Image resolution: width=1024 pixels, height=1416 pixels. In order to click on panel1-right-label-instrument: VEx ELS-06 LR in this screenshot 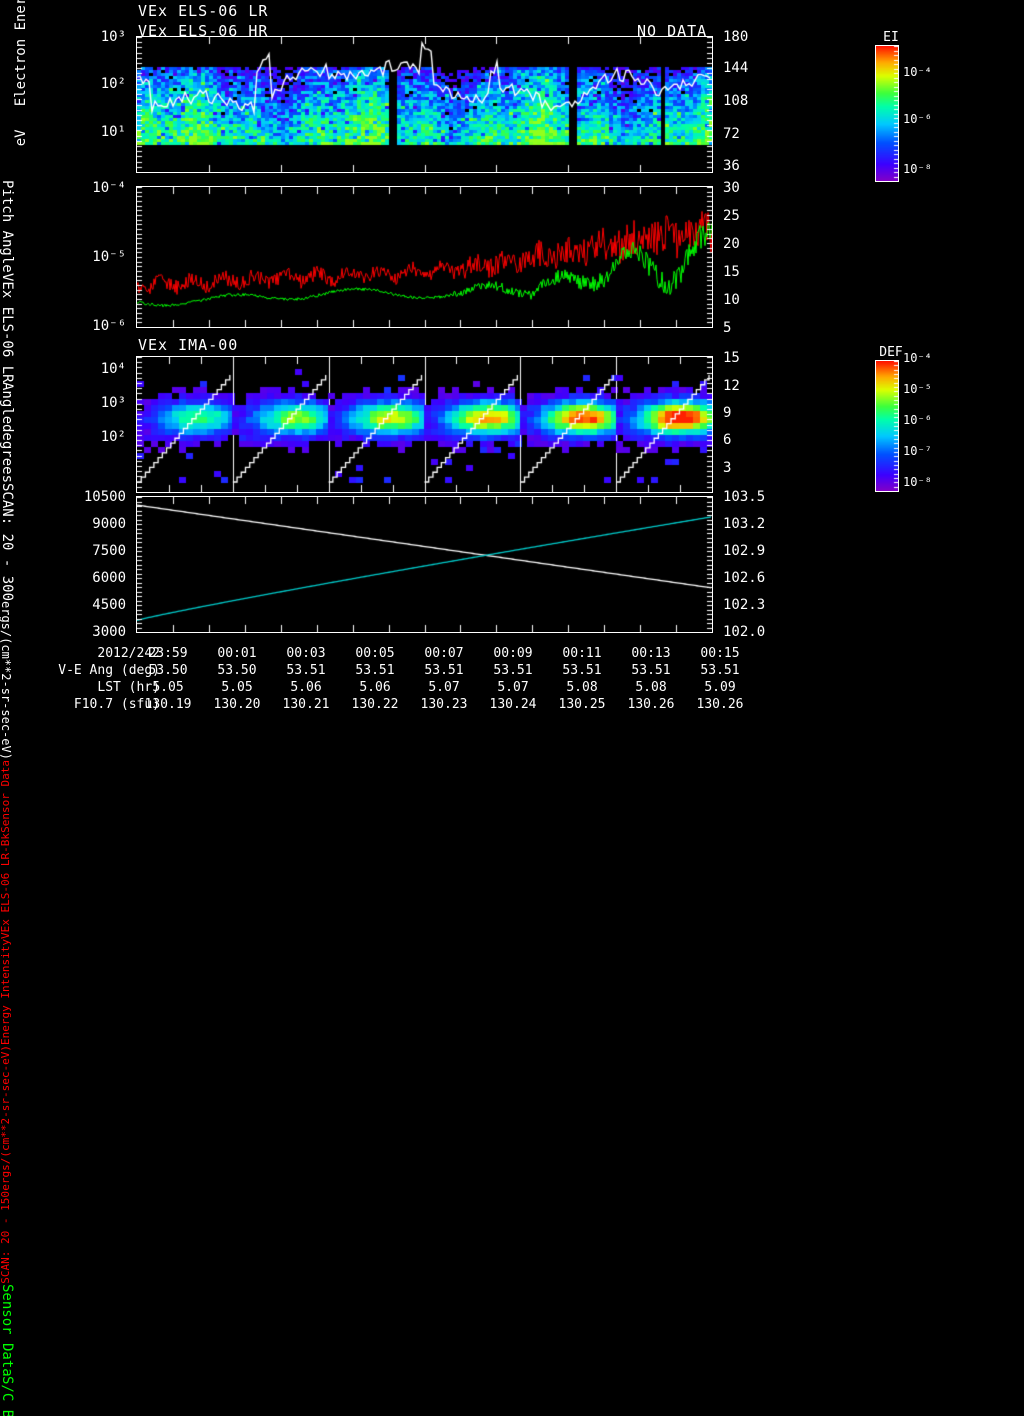, I will do `click(7, 327)`.